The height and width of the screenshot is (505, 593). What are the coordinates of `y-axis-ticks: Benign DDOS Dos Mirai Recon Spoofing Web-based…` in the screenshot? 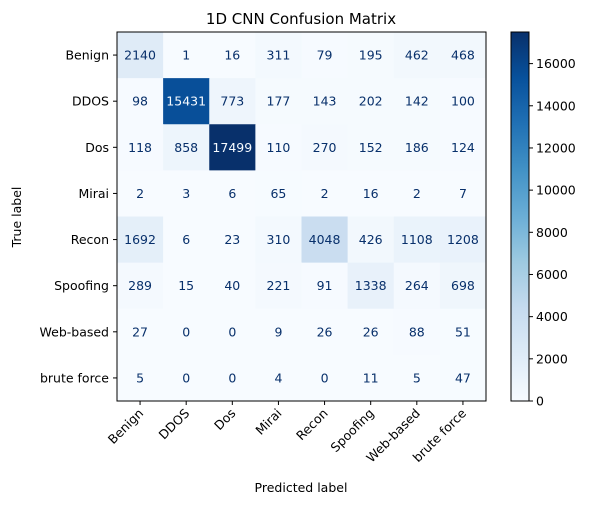 It's located at (79, 217).